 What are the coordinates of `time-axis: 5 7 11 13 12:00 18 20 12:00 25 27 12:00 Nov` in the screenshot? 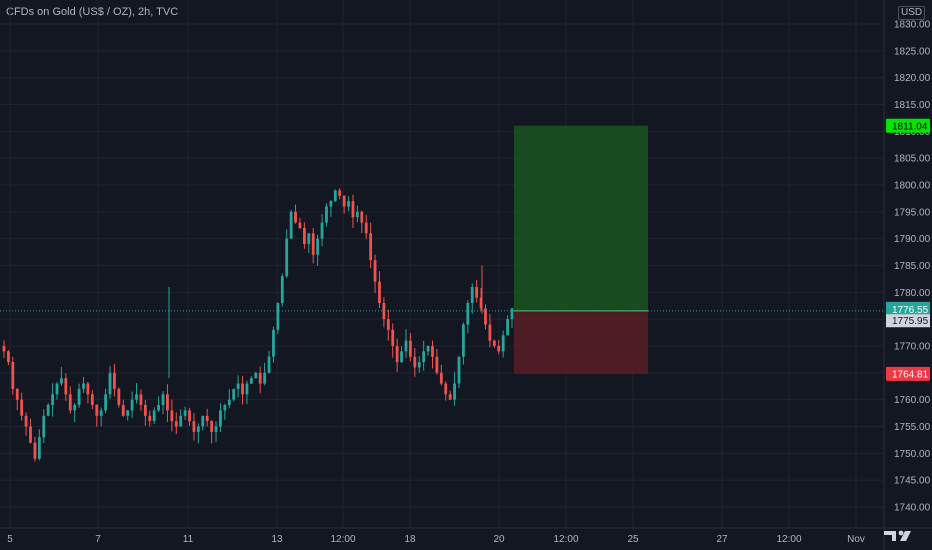 It's located at (466, 536).